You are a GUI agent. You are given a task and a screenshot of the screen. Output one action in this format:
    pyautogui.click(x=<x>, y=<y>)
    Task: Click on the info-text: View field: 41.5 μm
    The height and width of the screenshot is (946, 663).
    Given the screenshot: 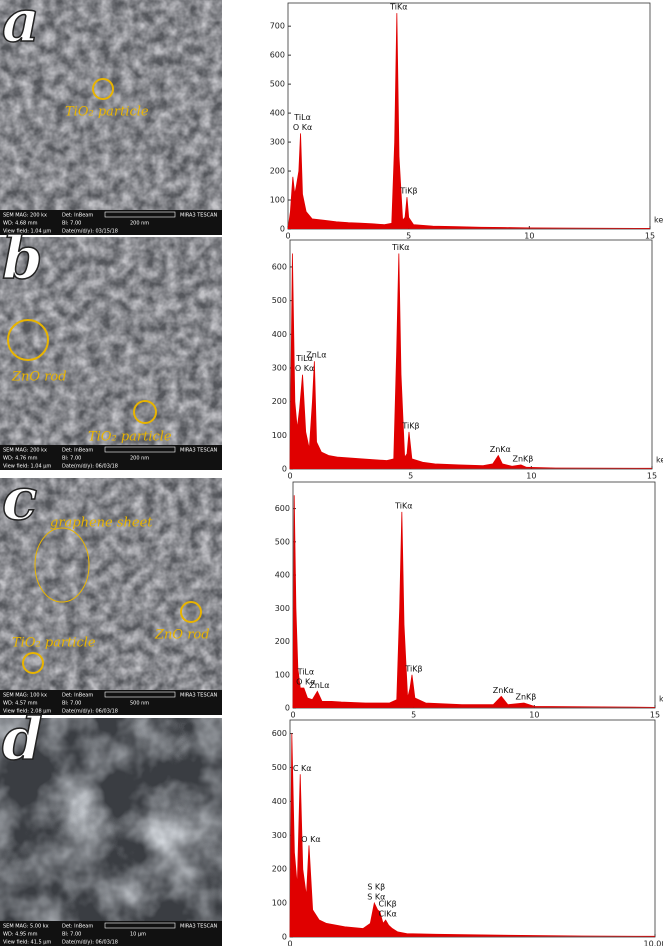 What is the action you would take?
    pyautogui.click(x=27, y=943)
    